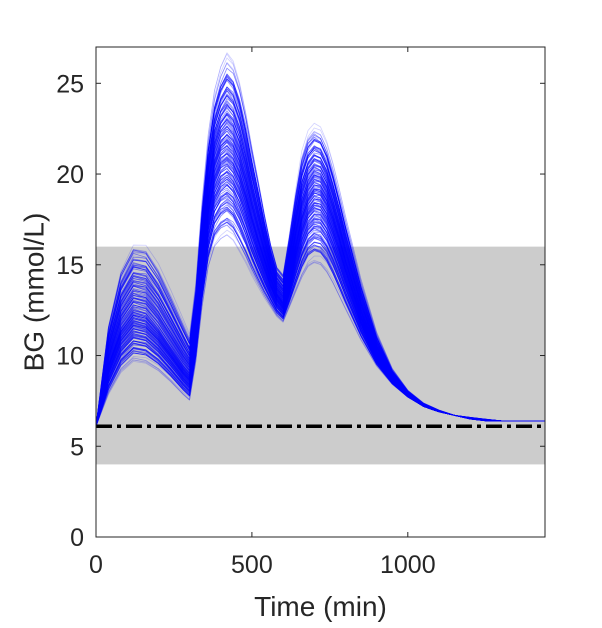 Image resolution: width=602 pixels, height=628 pixels. Describe the element at coordinates (70, 175) in the screenshot. I see `y-tick-label: 20` at that location.